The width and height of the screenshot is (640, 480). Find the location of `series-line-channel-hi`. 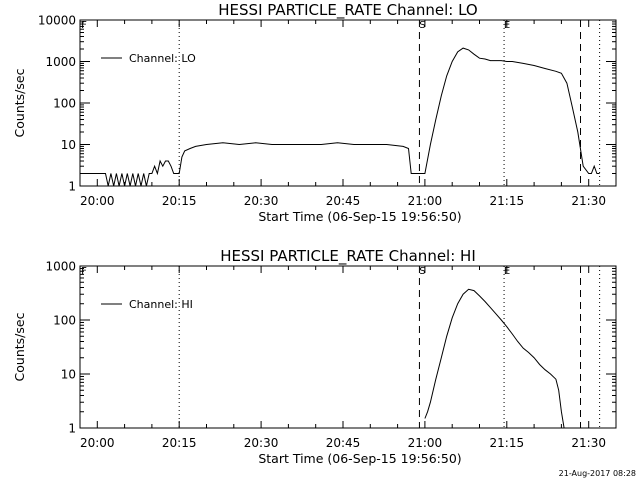

series-line-channel-hi is located at coordinates (494, 358).